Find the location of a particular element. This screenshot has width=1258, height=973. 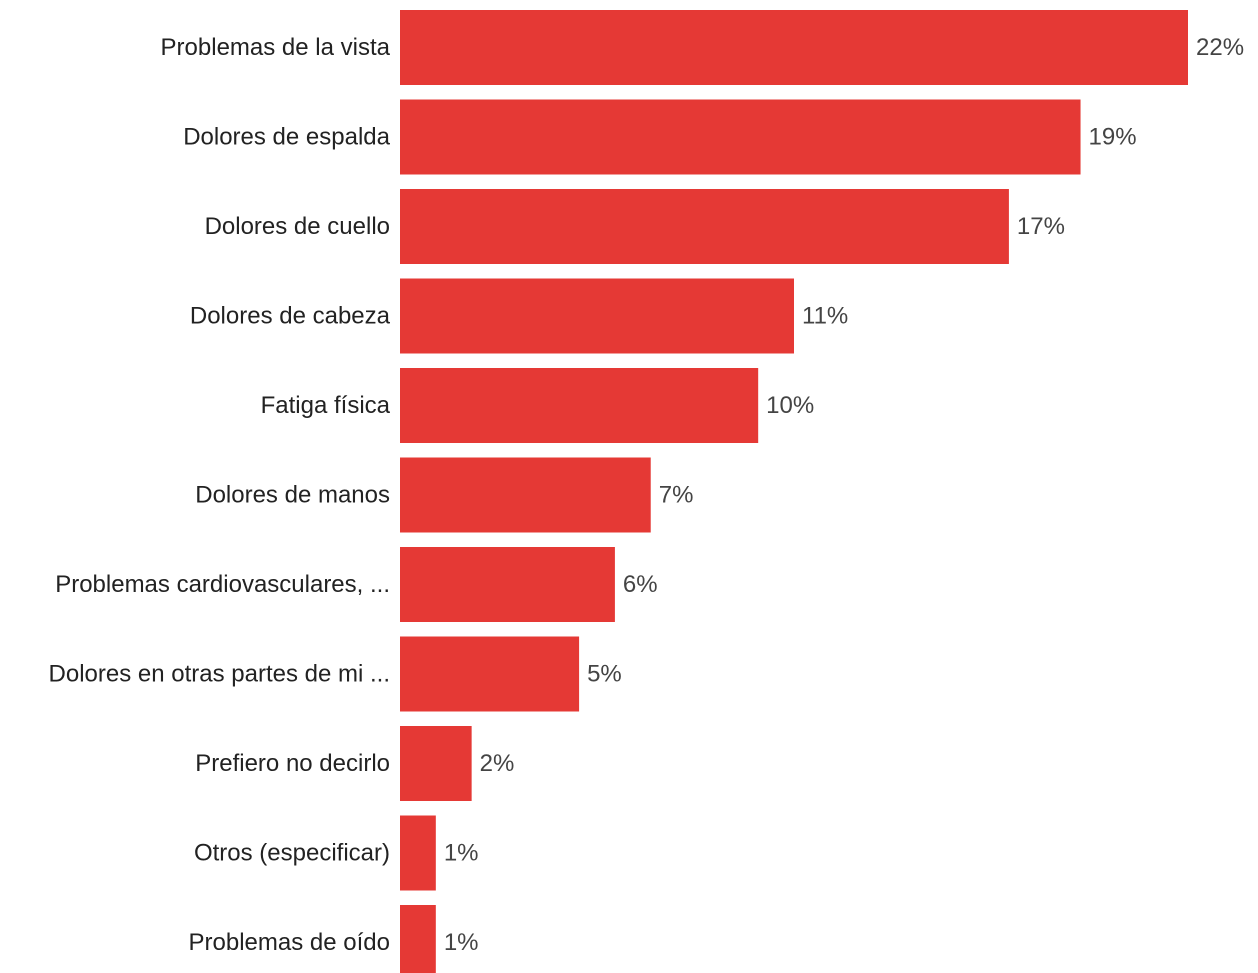

category-label: Problemas de oído is located at coordinates (289, 942).